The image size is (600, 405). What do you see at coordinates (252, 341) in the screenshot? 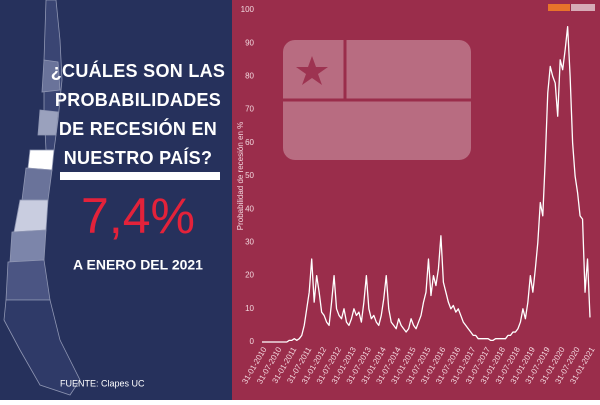
I see `y-tick-label: 0` at bounding box center [252, 341].